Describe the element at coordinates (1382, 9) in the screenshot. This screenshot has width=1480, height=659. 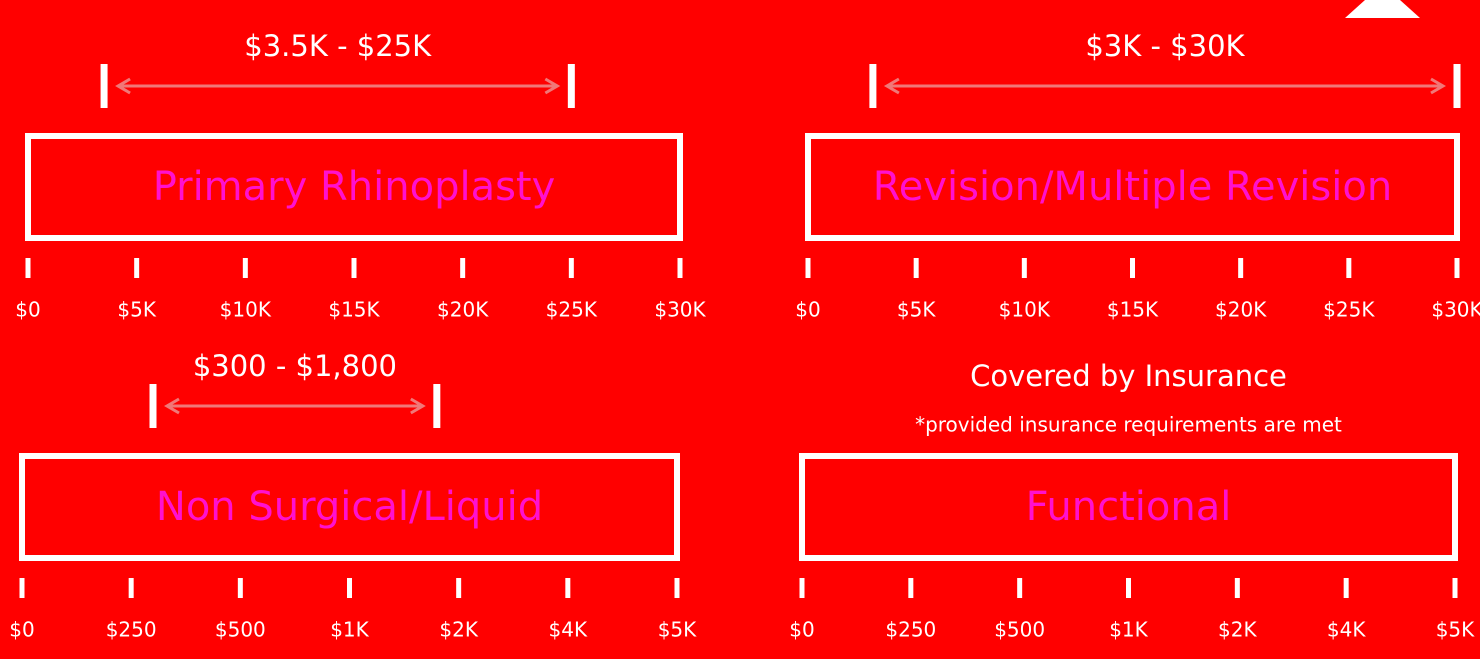
I see `corner-triangle` at that location.